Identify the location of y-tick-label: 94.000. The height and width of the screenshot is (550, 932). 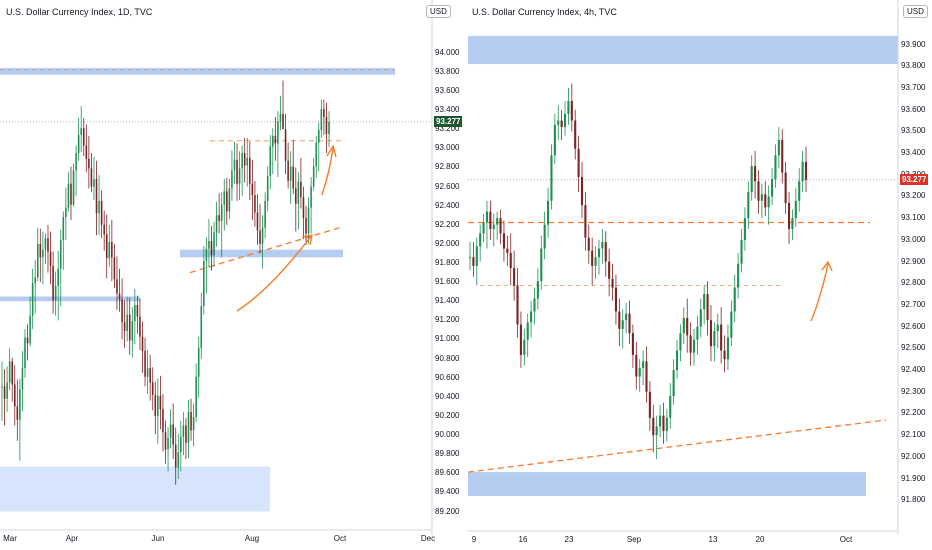
(447, 52).